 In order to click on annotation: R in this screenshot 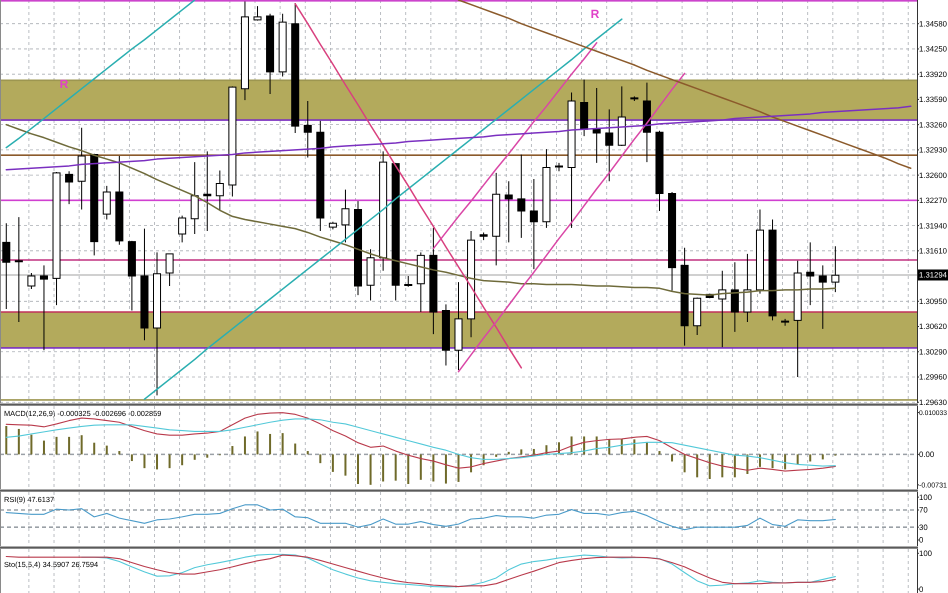, I will do `click(595, 14)`.